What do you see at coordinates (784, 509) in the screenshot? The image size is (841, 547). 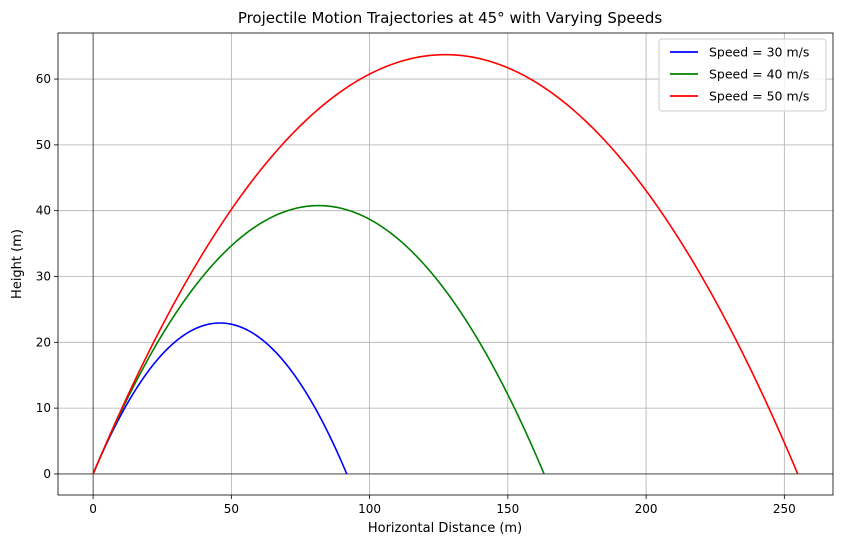 I see `x-tick-label: 250` at bounding box center [784, 509].